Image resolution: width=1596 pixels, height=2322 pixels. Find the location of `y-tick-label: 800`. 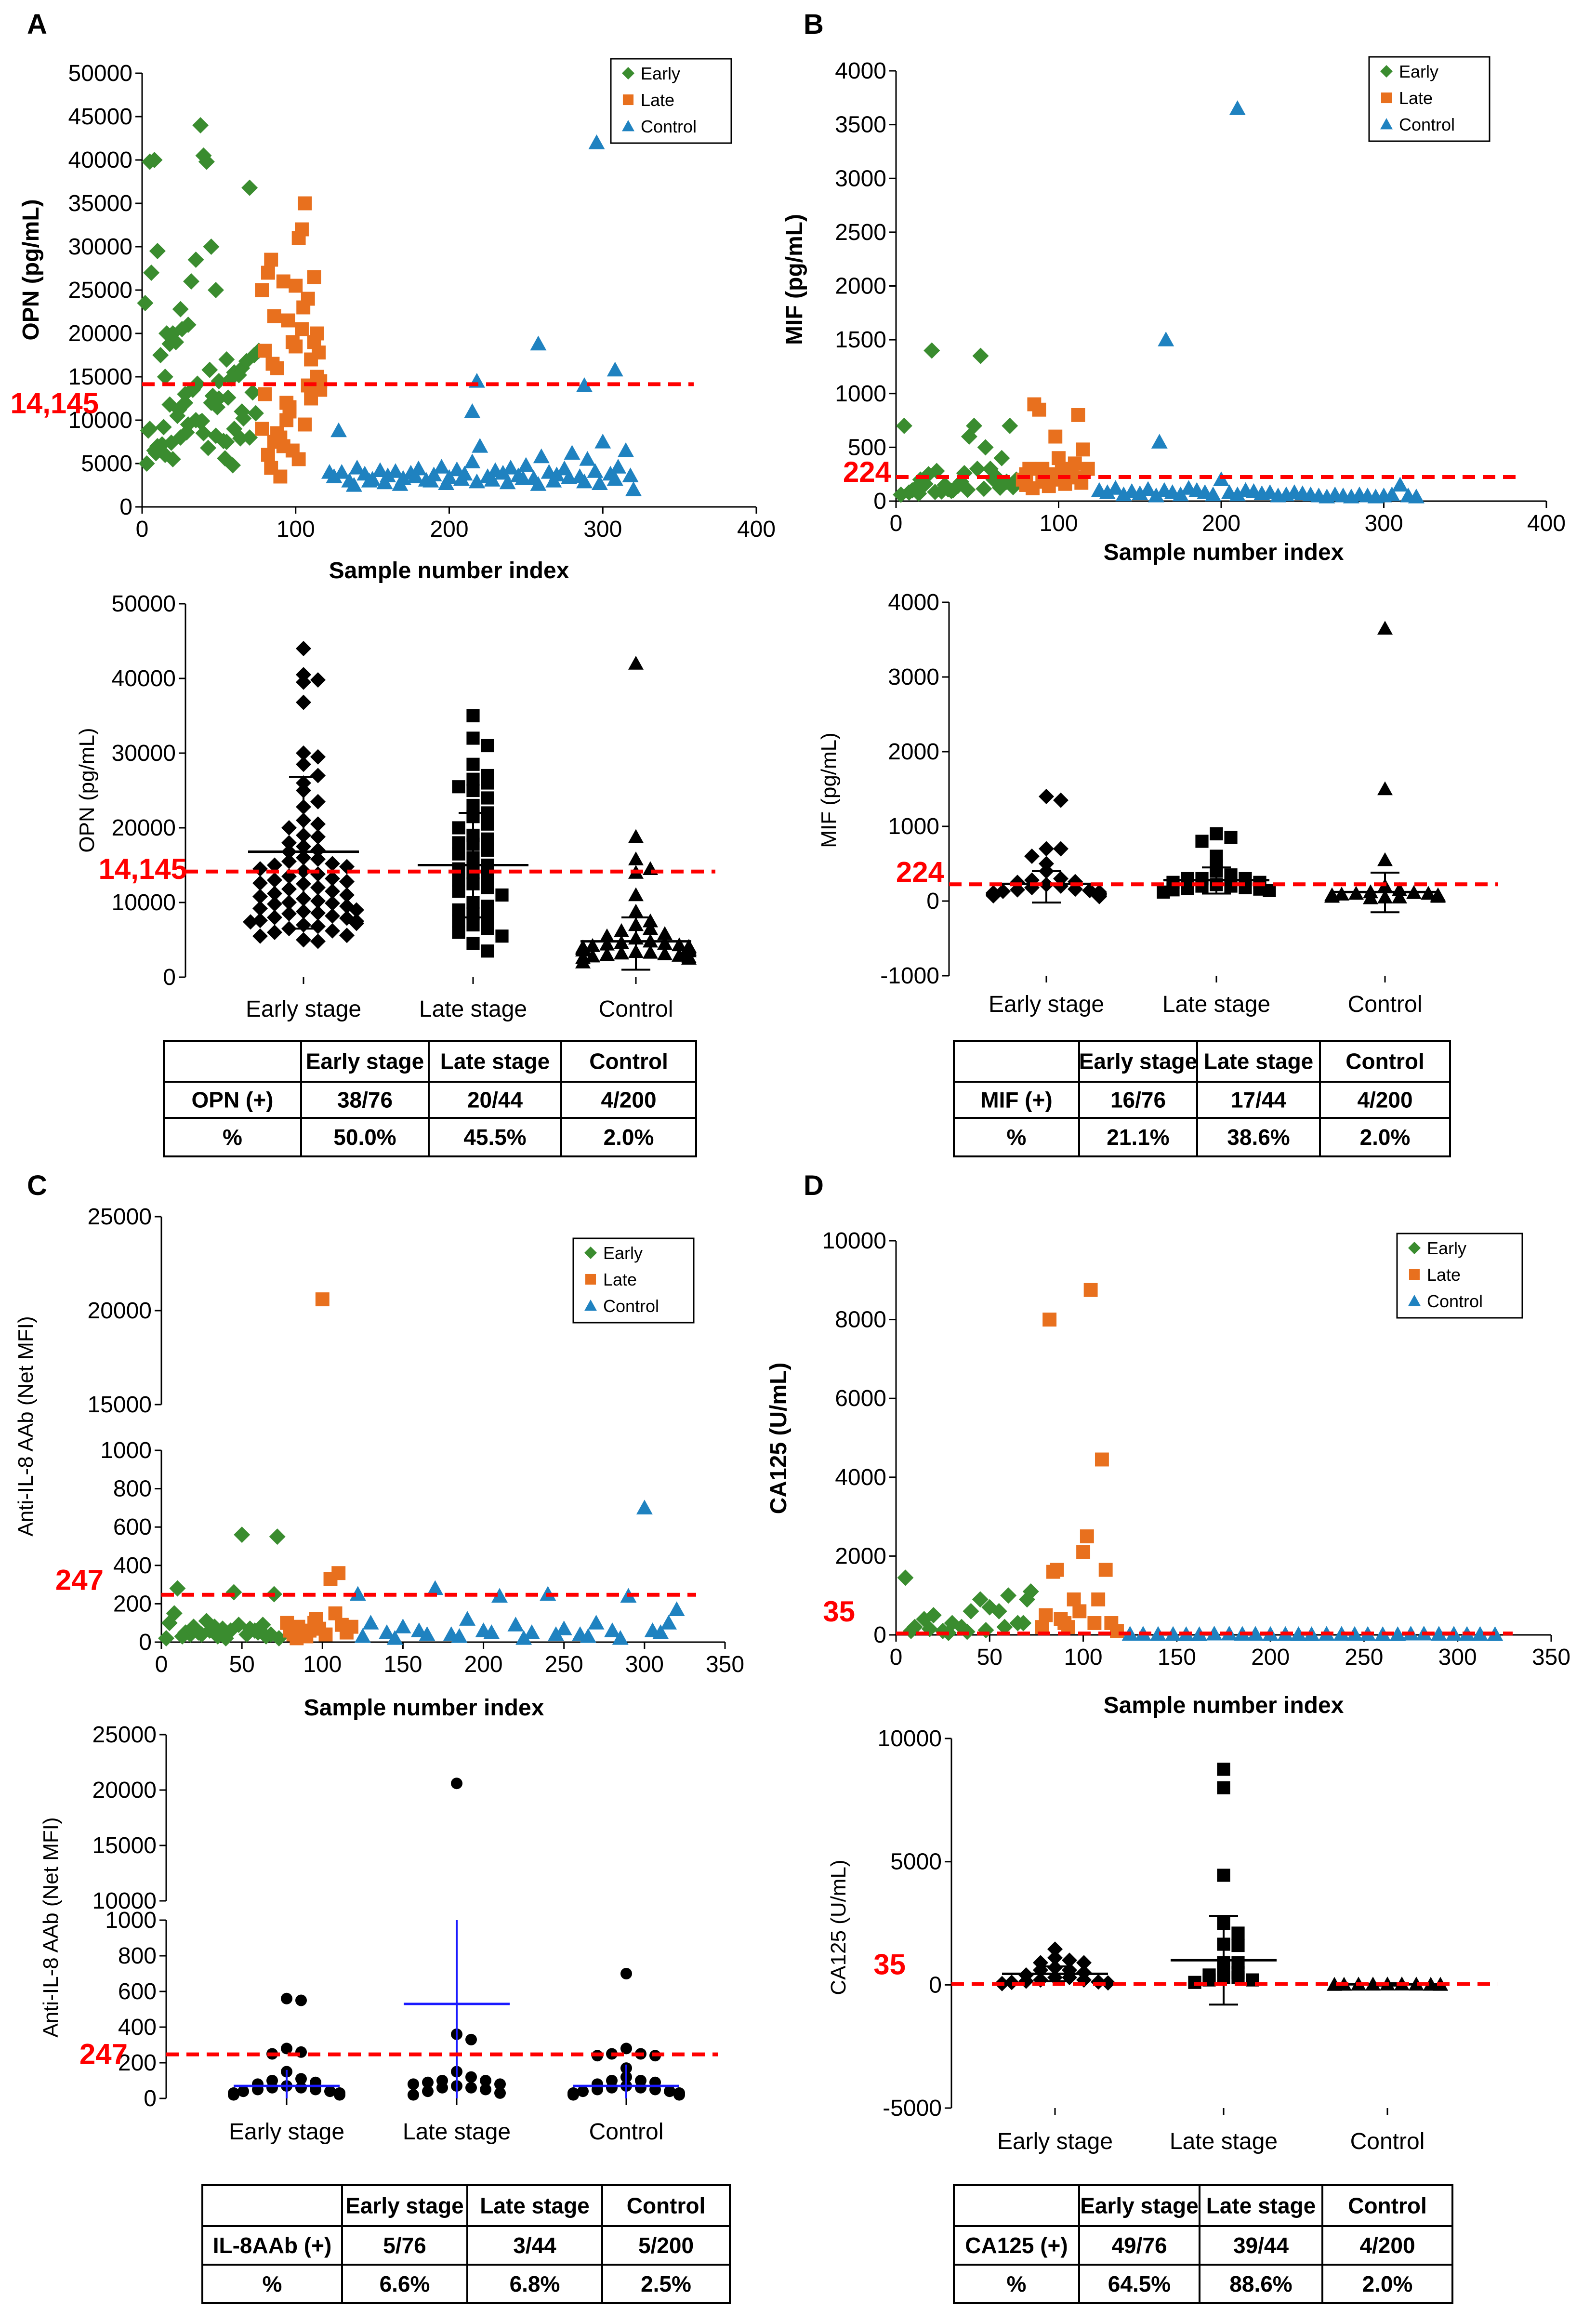

y-tick-label: 800 is located at coordinates (132, 1489).